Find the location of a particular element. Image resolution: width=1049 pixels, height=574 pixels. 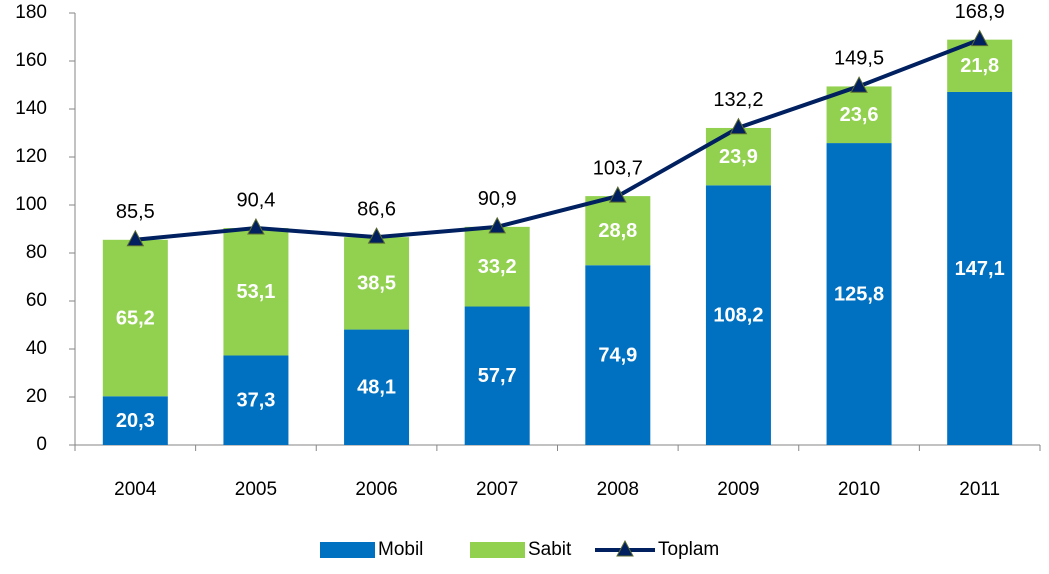

y-tick-label: 120 is located at coordinates (31, 156).